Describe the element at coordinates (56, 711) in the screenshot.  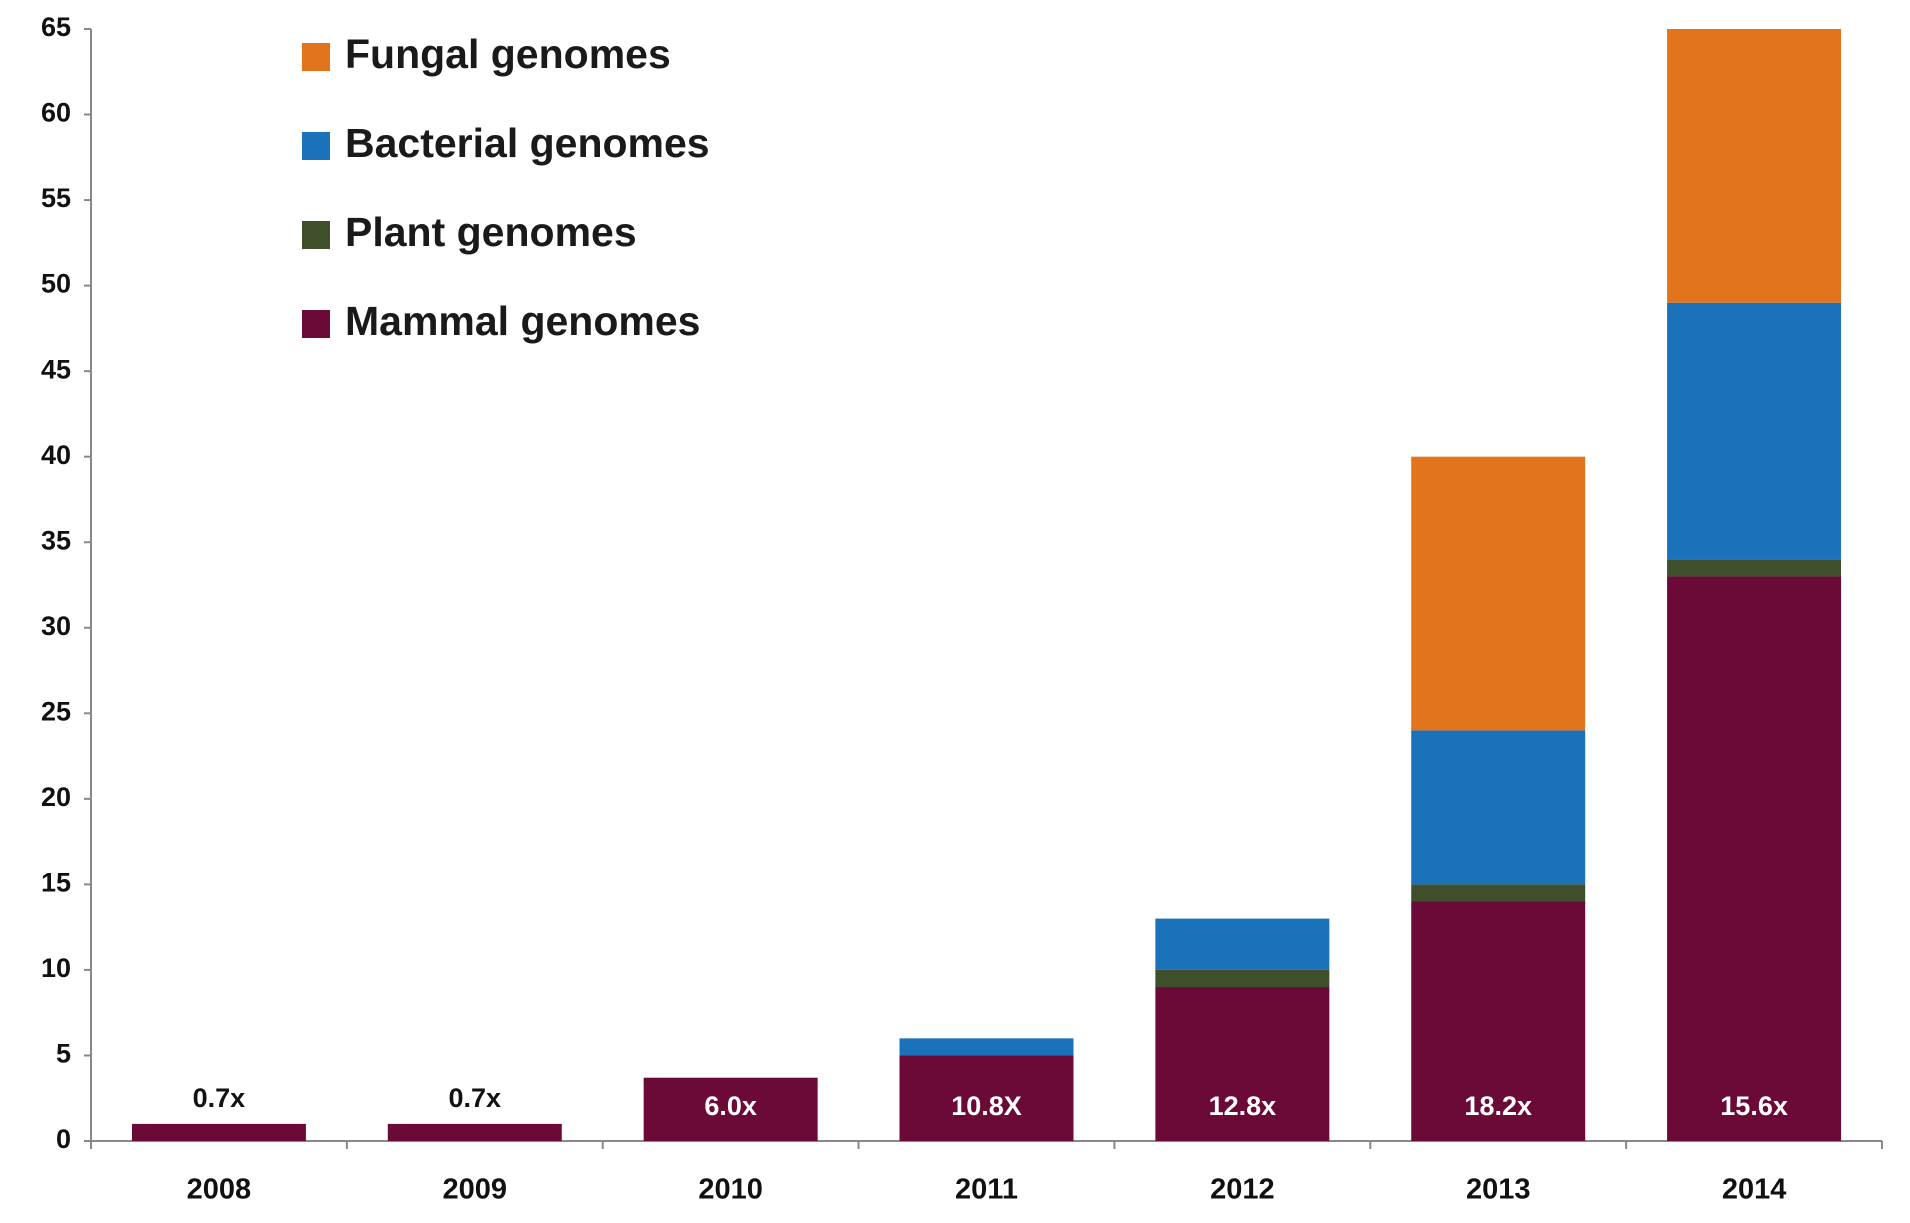
I see `y-tick-label: 25` at that location.